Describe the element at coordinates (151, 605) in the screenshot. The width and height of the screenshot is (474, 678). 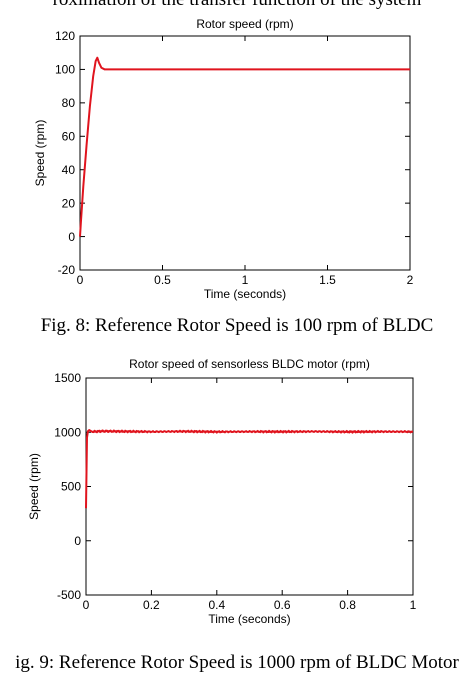
I see `x-tick-label: 0.2` at that location.